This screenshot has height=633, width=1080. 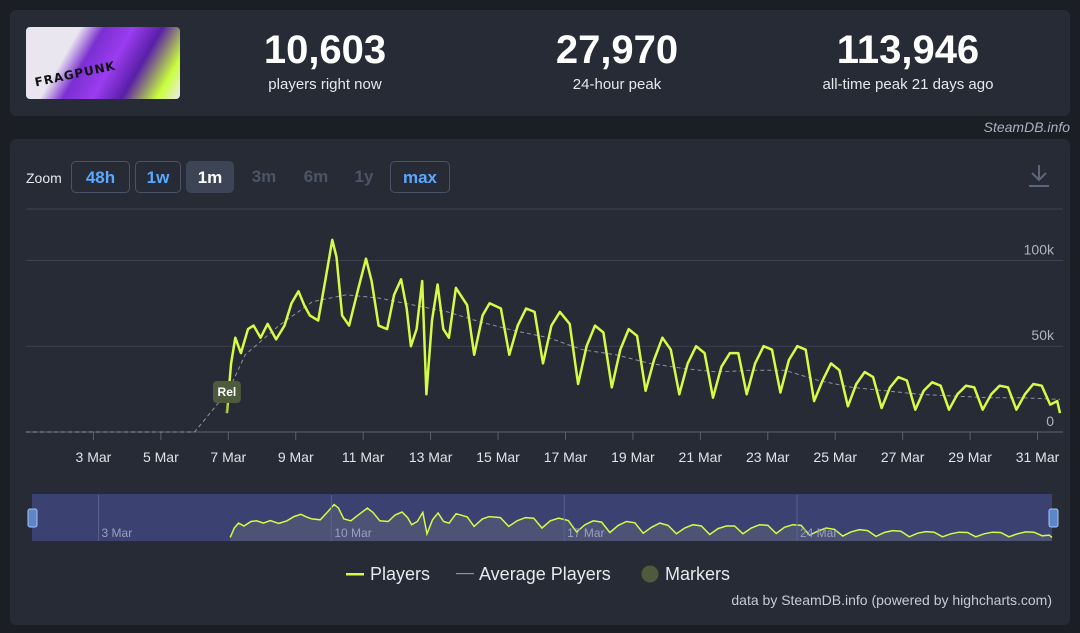 I want to click on stat-24h-peak: 27,970 24-hour peak, so click(x=617, y=60).